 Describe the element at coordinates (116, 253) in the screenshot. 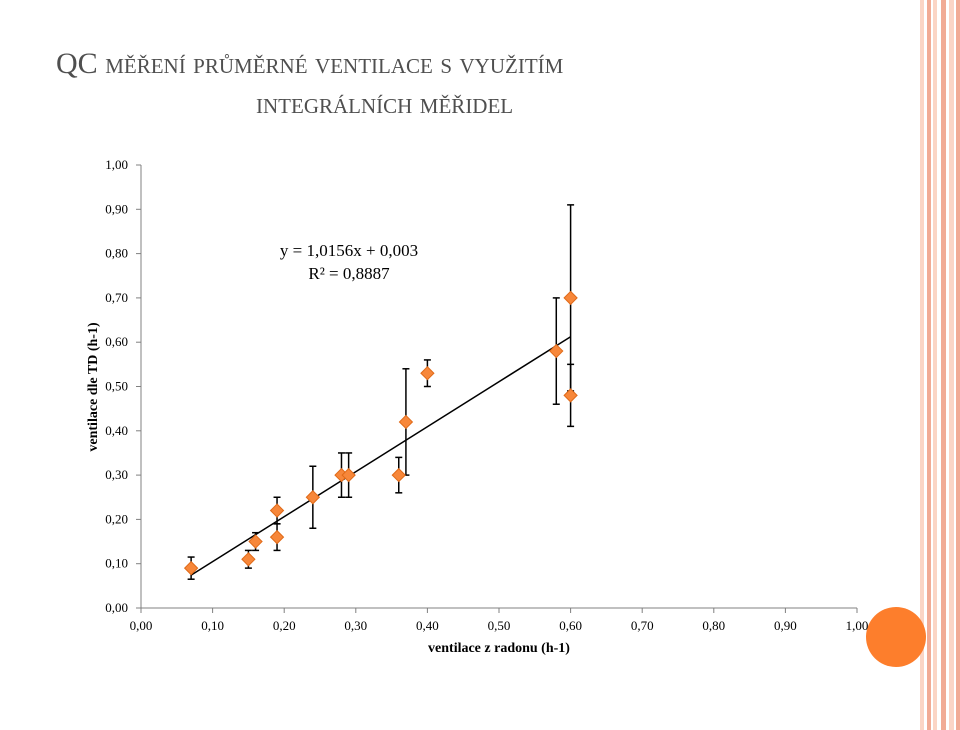

I see `y-tick-label: 0,80` at that location.